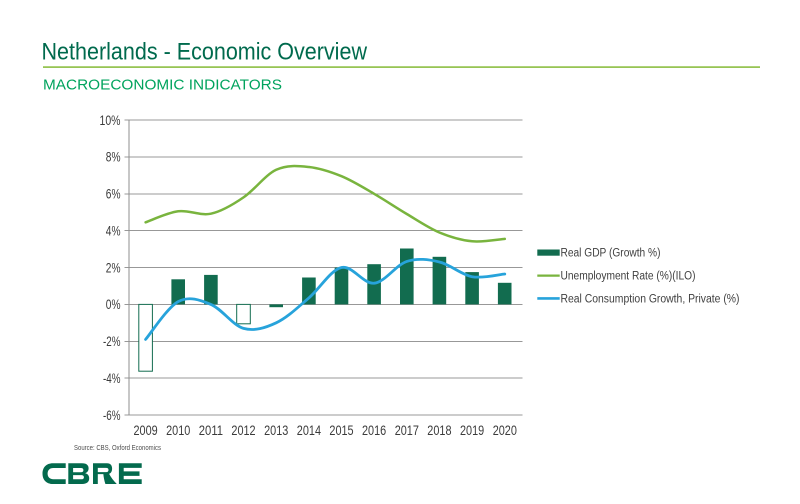 Image resolution: width=800 pixels, height=504 pixels. What do you see at coordinates (276, 430) in the screenshot?
I see `svg-text: 2013` at bounding box center [276, 430].